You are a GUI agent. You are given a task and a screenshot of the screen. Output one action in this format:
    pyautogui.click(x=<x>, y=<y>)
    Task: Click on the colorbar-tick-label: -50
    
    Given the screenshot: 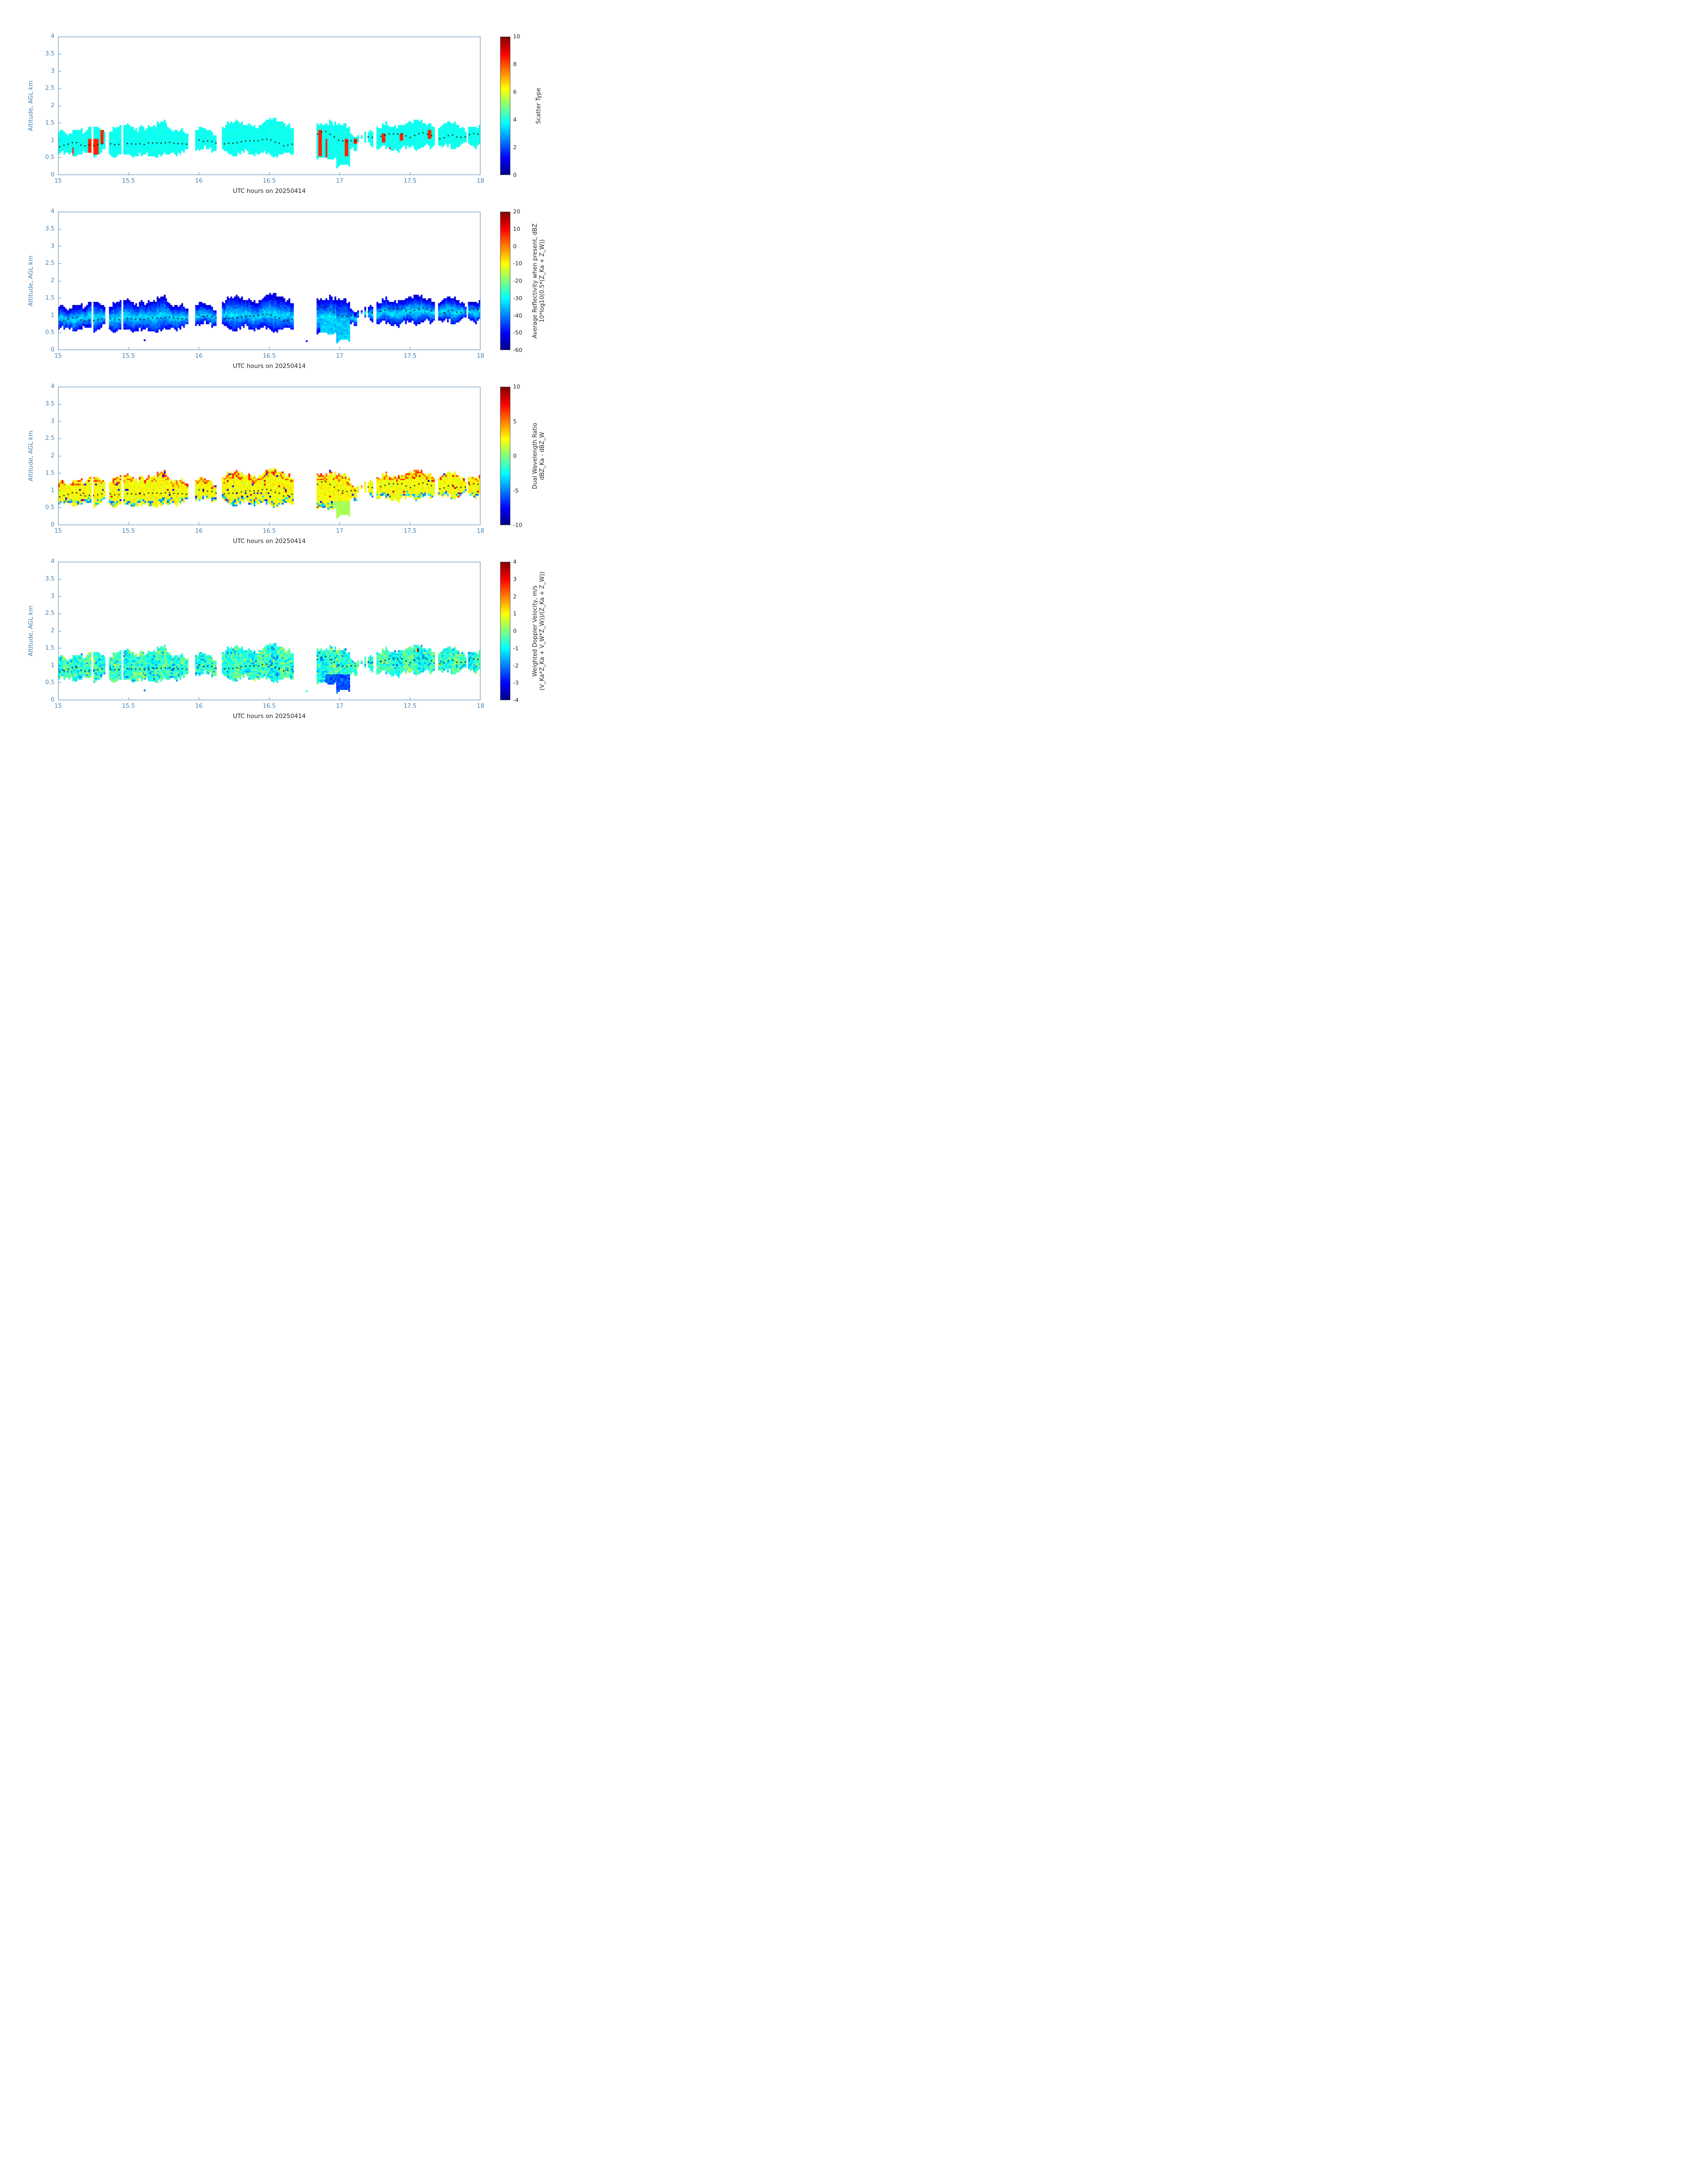 What is the action you would take?
    pyautogui.click(x=517, y=332)
    